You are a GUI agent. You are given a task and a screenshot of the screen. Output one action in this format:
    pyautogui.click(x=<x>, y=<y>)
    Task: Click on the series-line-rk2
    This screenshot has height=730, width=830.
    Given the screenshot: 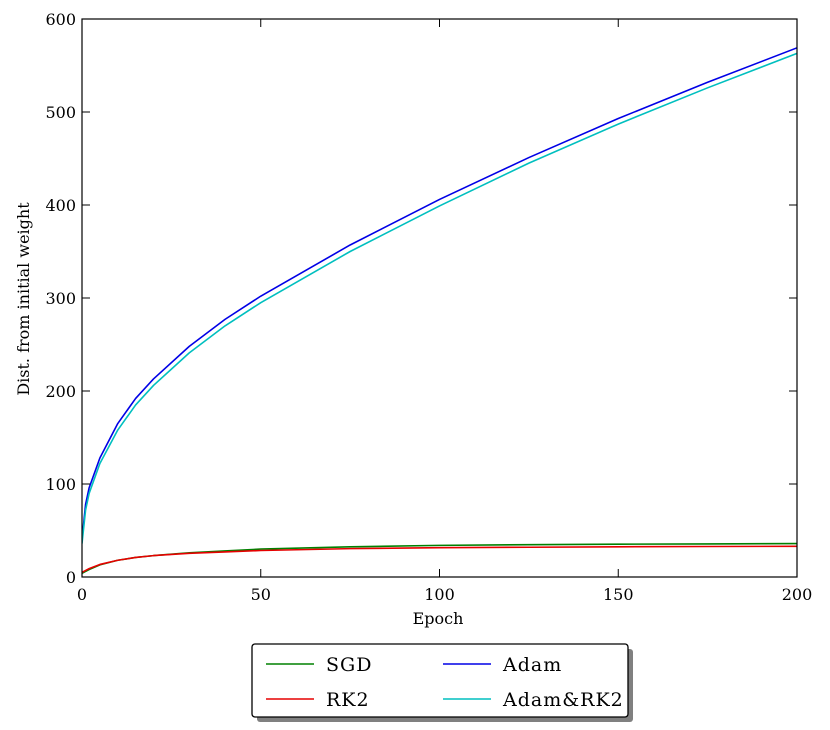 What is the action you would take?
    pyautogui.click(x=439, y=559)
    